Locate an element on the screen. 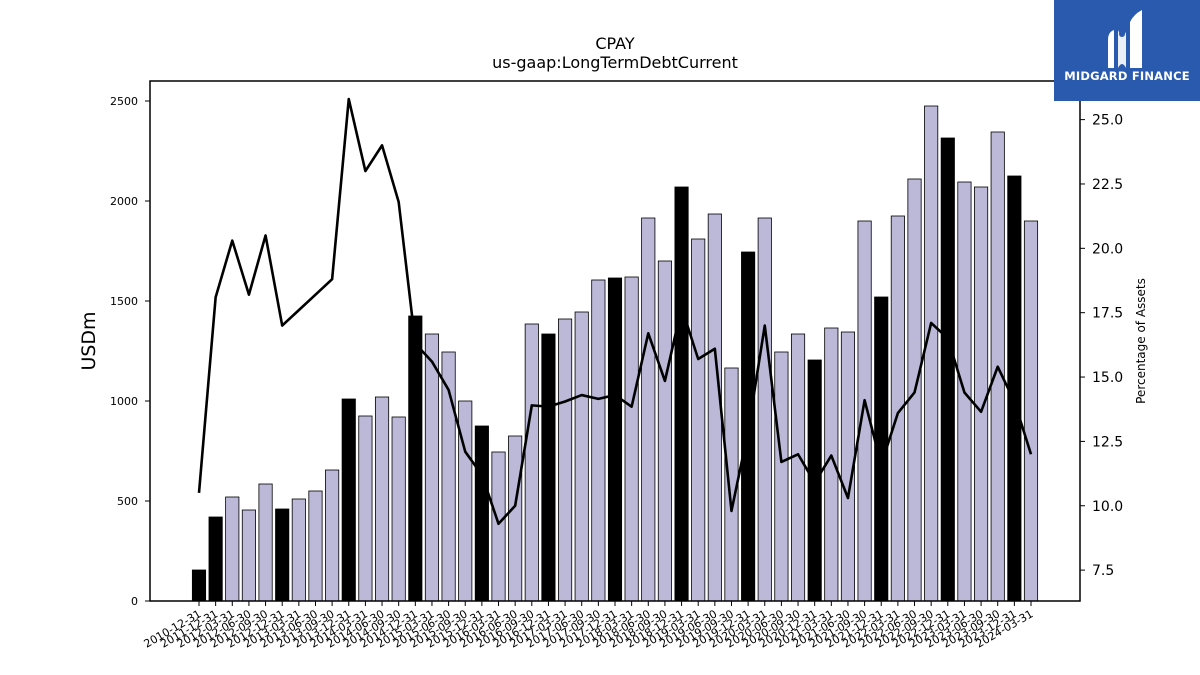  y2-tick-label: 12.5 is located at coordinates (1107, 442).